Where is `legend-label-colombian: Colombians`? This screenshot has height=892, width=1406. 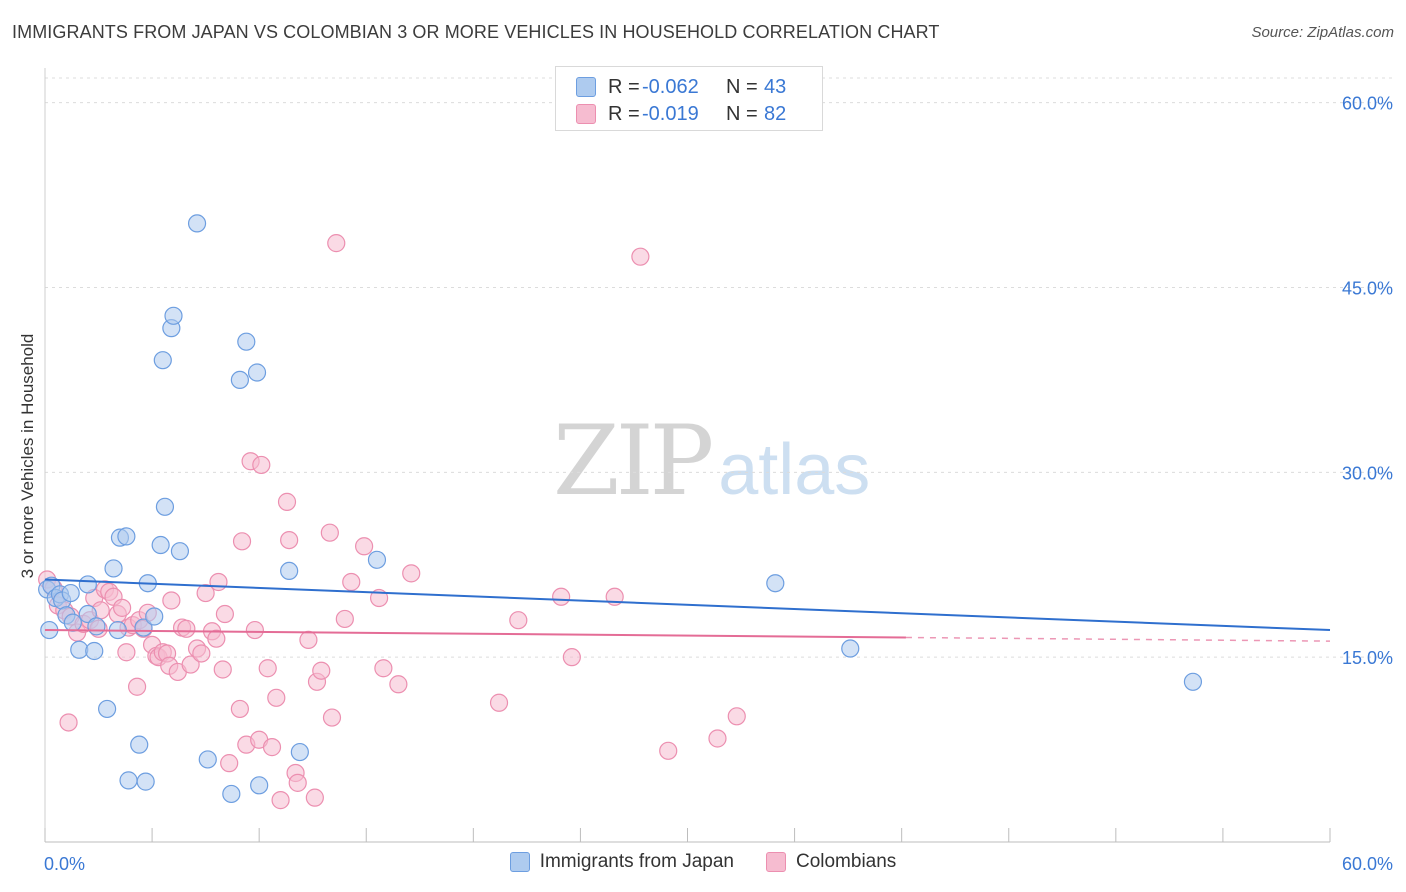
legend-label-colombian: Colombians is located at coordinates (846, 861).